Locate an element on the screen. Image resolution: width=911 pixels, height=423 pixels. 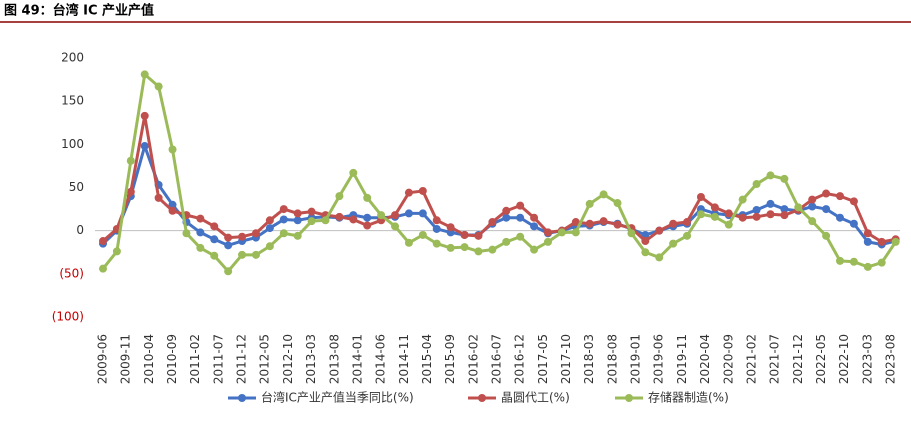
x-tick-label: 2021-07 is located at coordinates (775, 359).